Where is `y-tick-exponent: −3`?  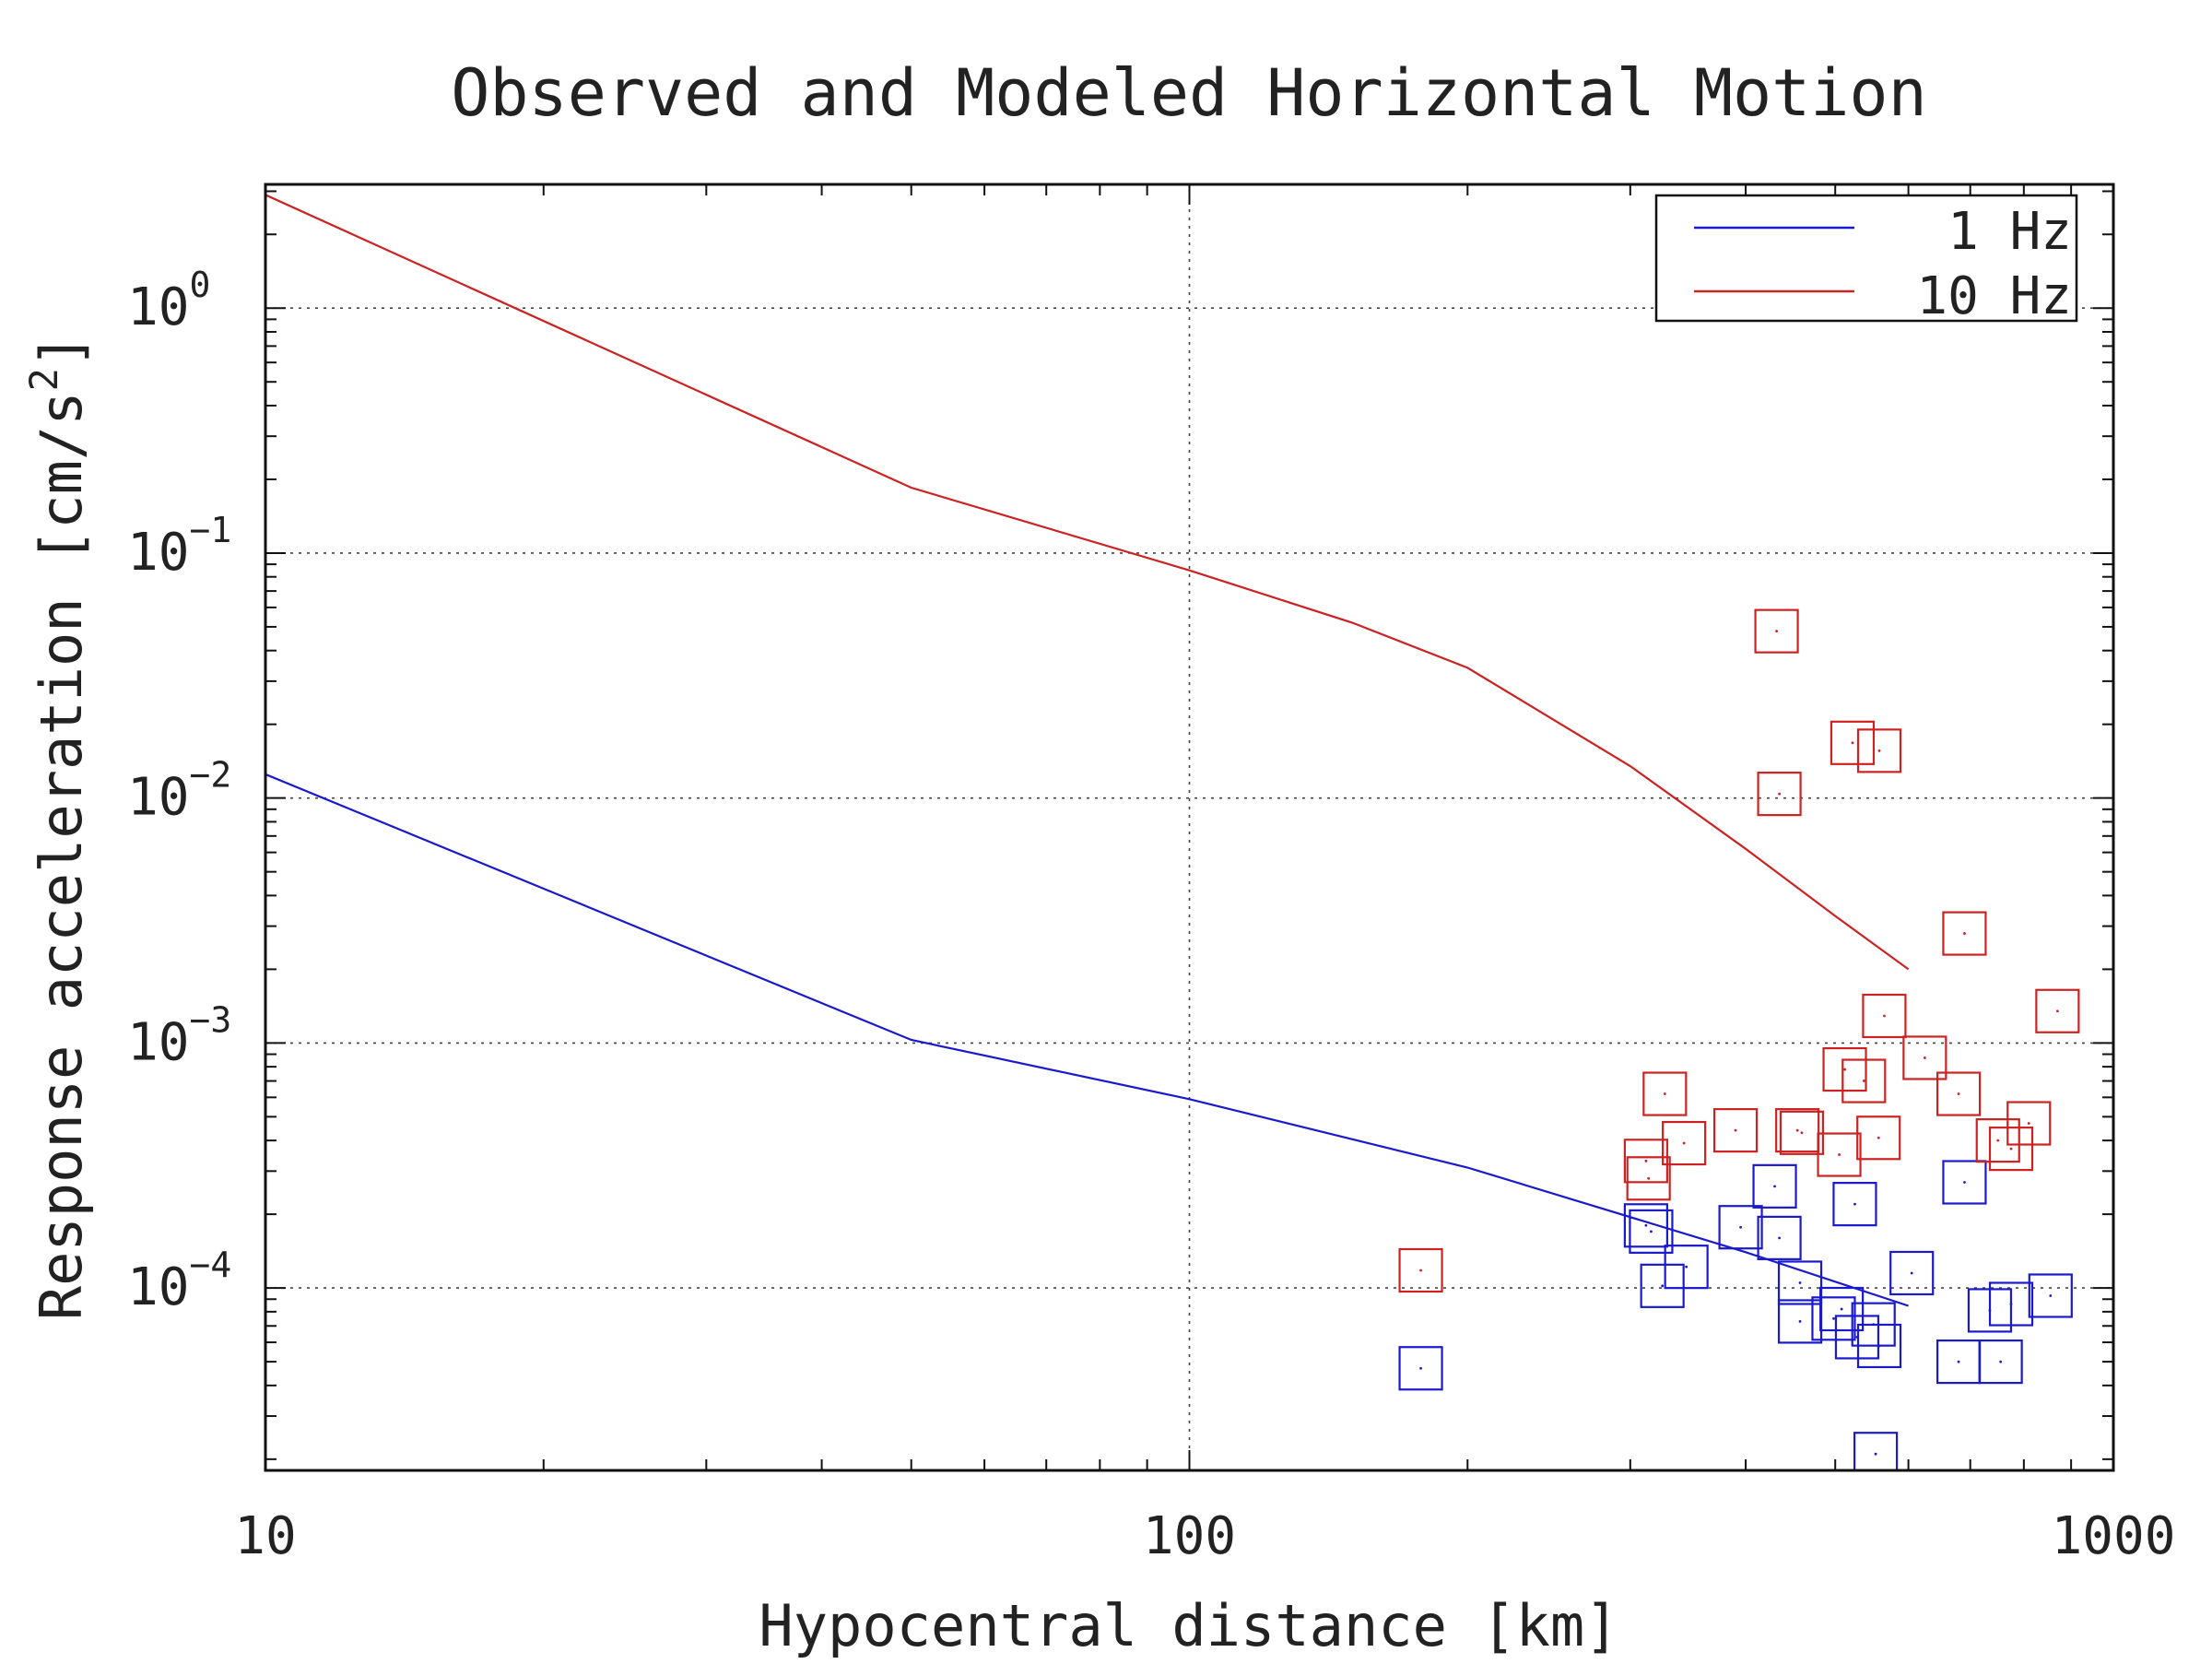
y-tick-exponent: −3 is located at coordinates (210, 1019).